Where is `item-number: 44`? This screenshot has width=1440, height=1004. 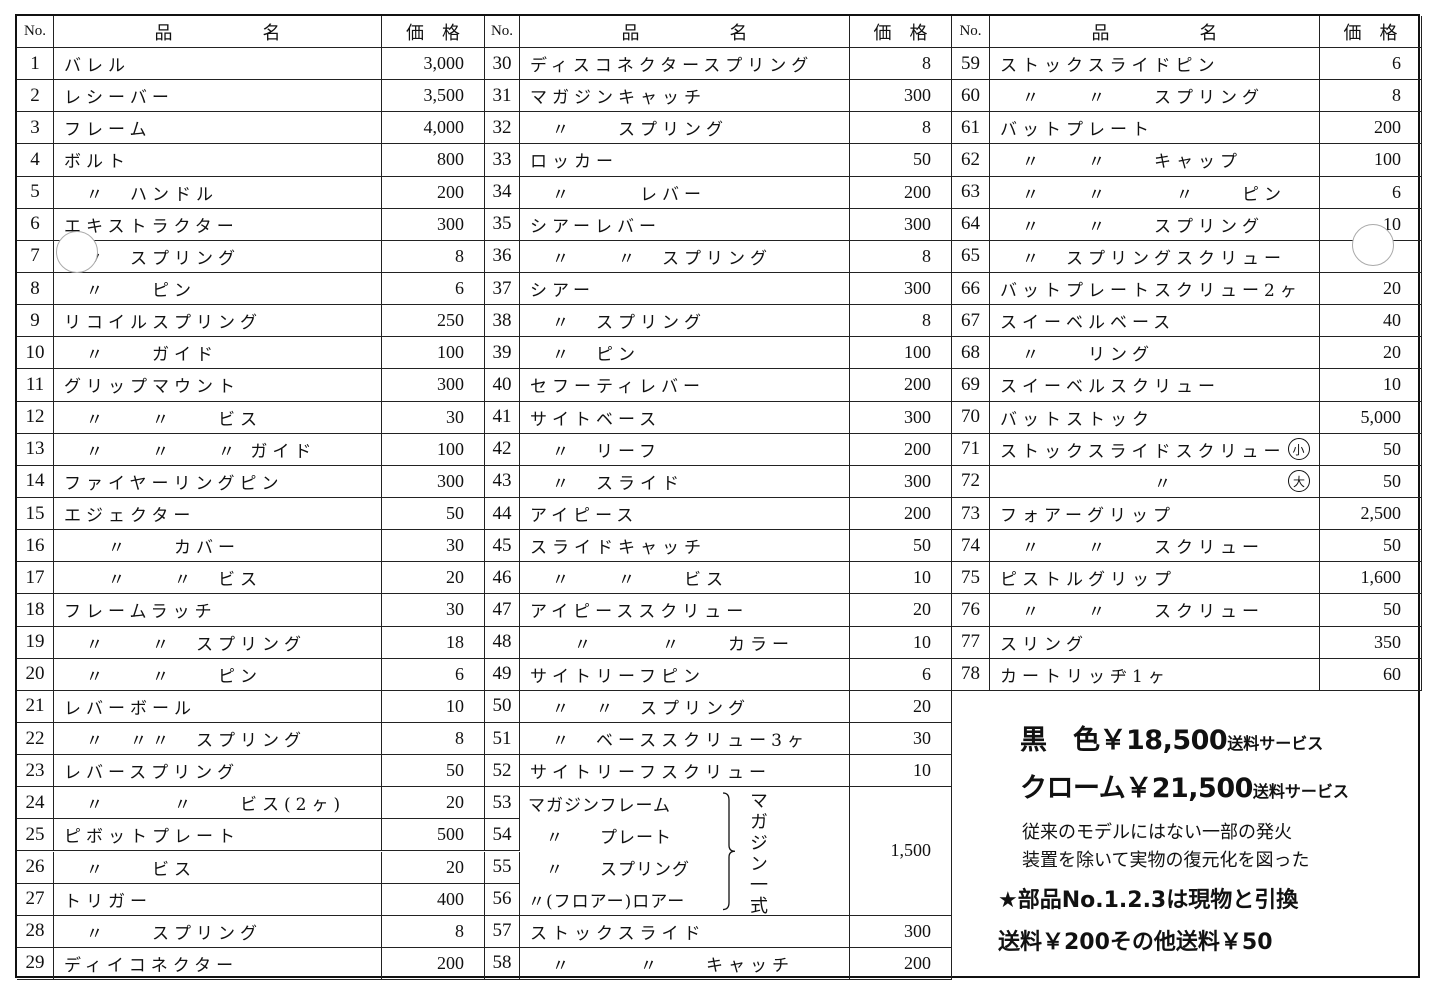 item-number: 44 is located at coordinates (502, 514).